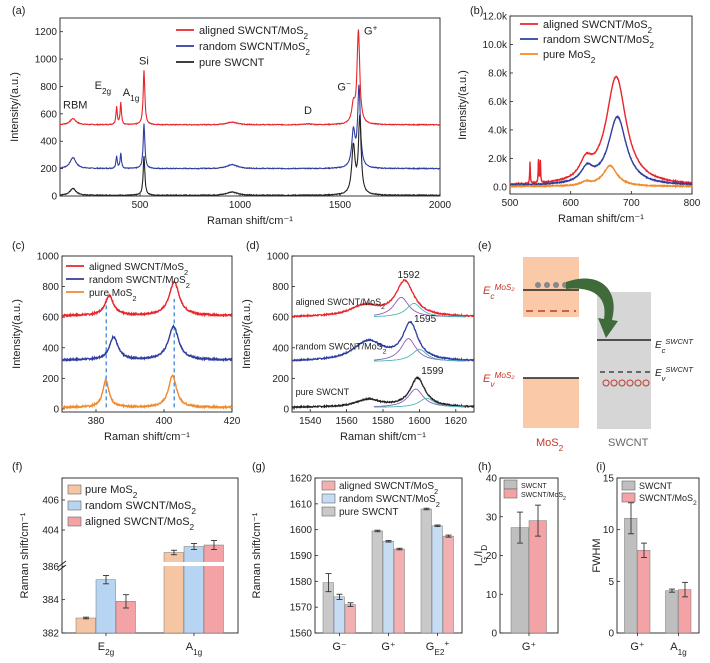  I want to click on panel-label: (d), so click(252, 246).